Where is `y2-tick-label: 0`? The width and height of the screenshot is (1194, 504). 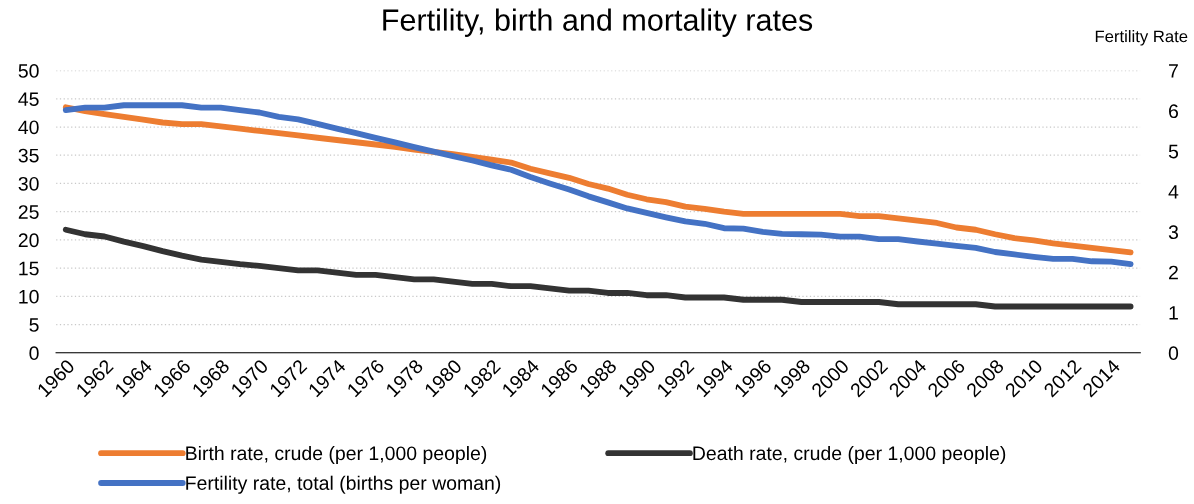
y2-tick-label: 0 is located at coordinates (1173, 353).